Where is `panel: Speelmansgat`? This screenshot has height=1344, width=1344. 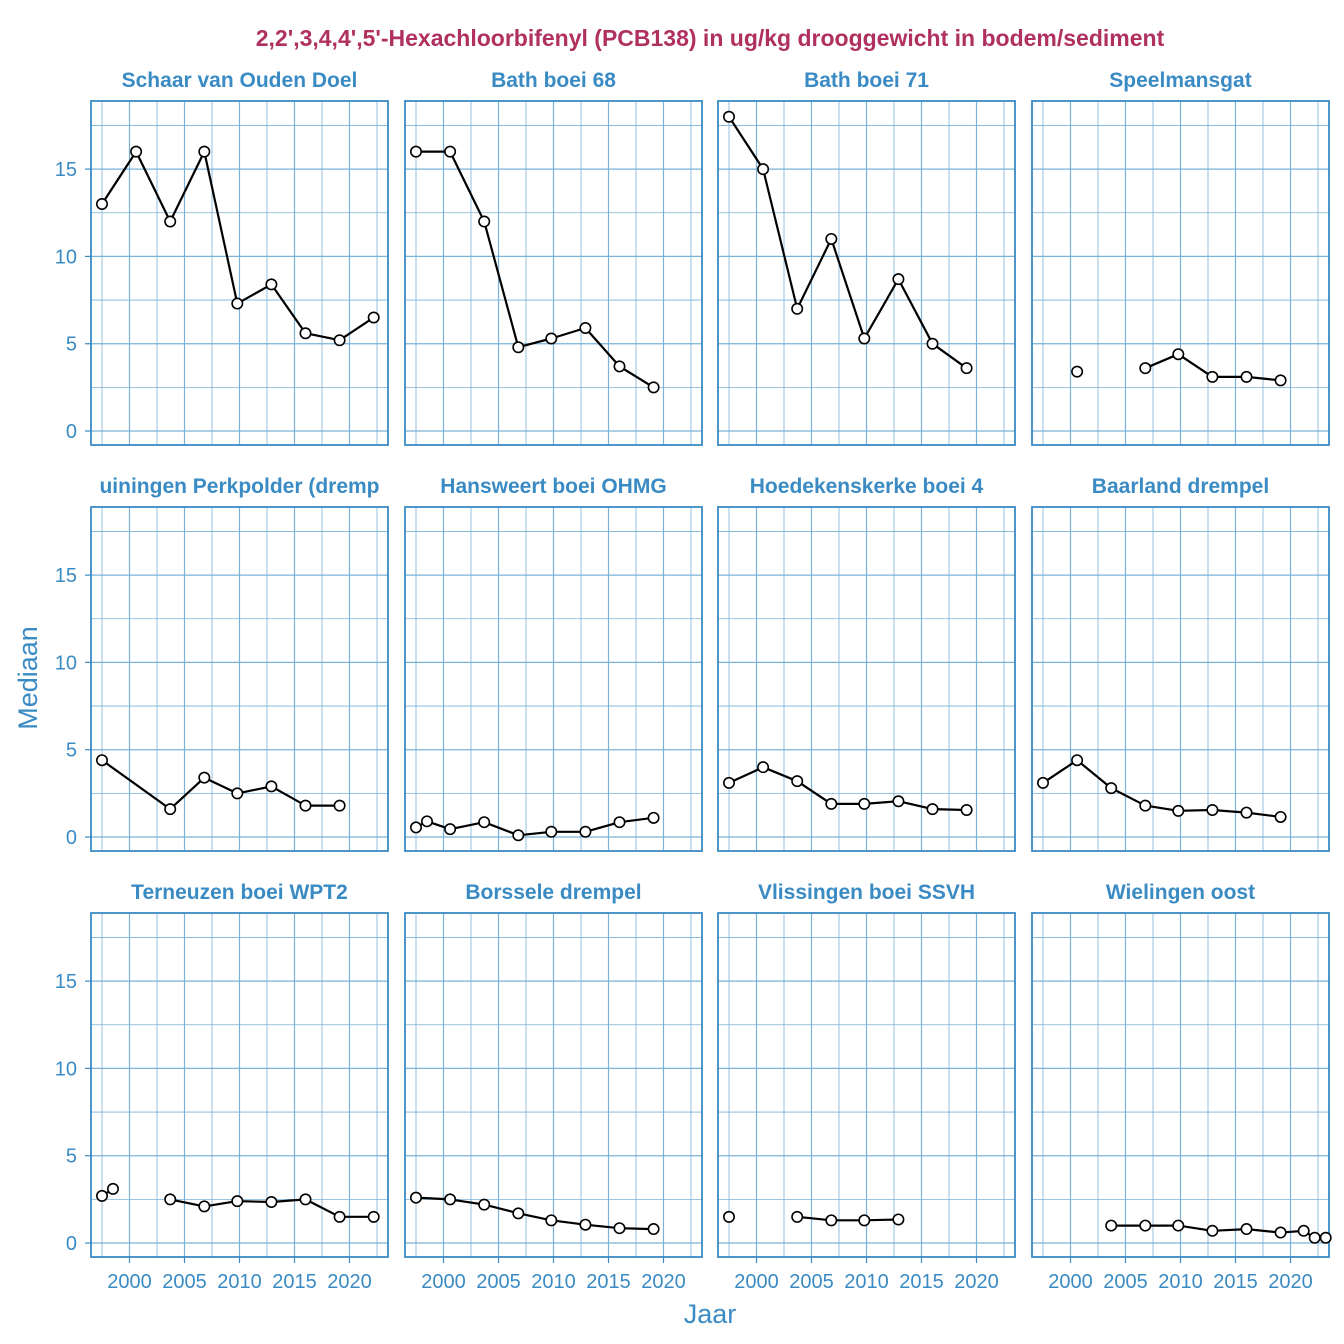 panel: Speelmansgat is located at coordinates (1180, 257).